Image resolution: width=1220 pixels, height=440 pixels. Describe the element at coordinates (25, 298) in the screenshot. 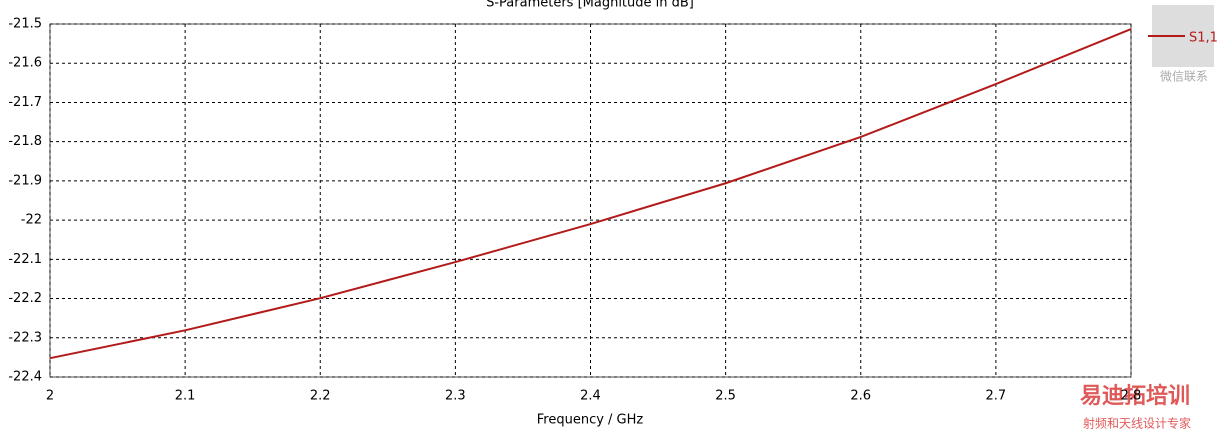

I see `y-tick-label: -22.2` at that location.